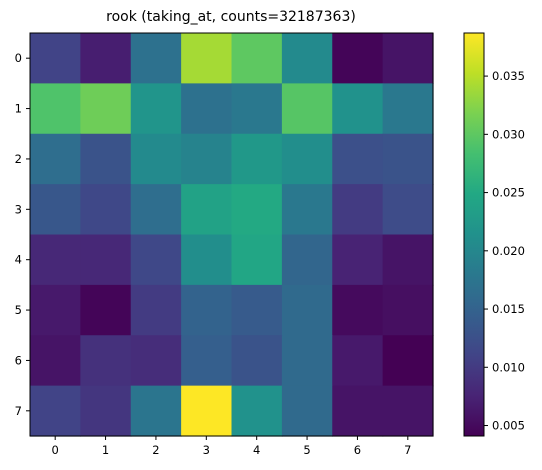  What do you see at coordinates (156, 260) in the screenshot?
I see `heatmap-cell-r4-c2` at bounding box center [156, 260].